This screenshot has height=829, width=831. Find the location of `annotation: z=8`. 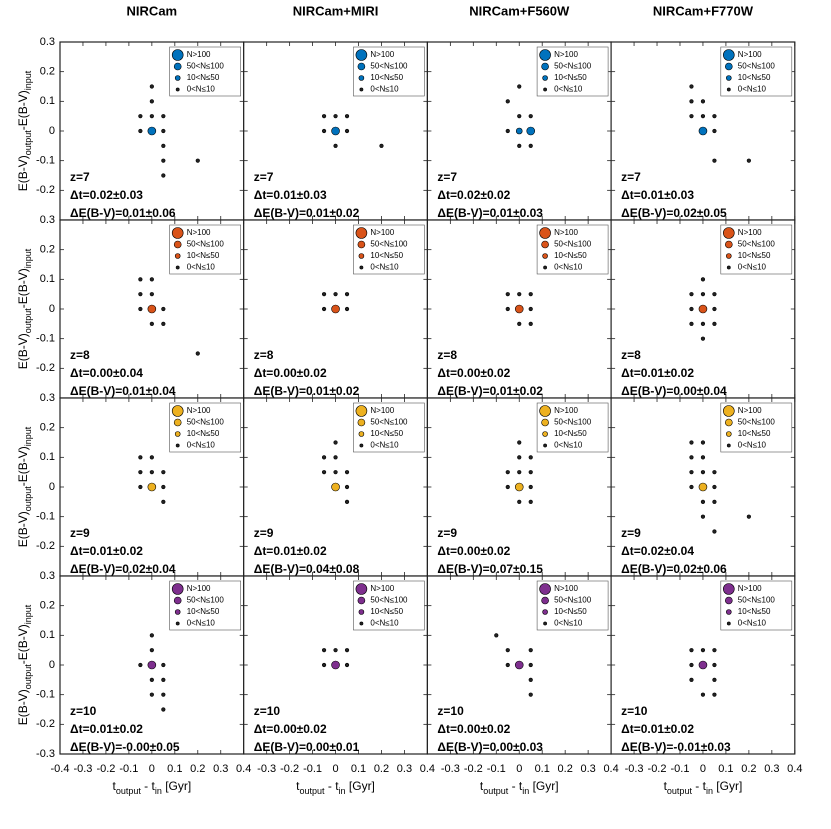

annotation: z=8 is located at coordinates (447, 355).